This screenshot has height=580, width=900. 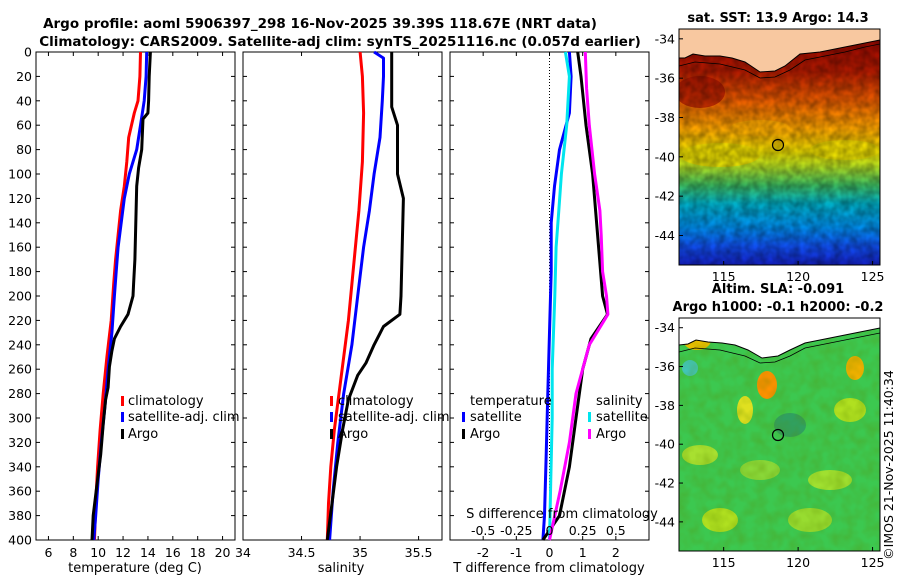 I want to click on s-tick-label: 0.5, so click(x=616, y=530).